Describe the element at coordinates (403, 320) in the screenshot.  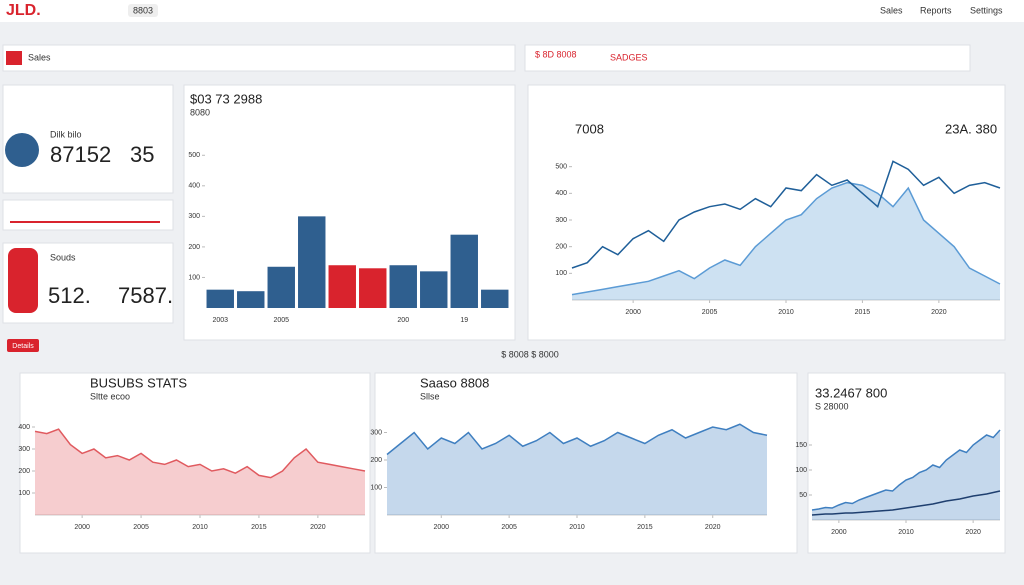
I see `x-tick-label: 200` at that location.